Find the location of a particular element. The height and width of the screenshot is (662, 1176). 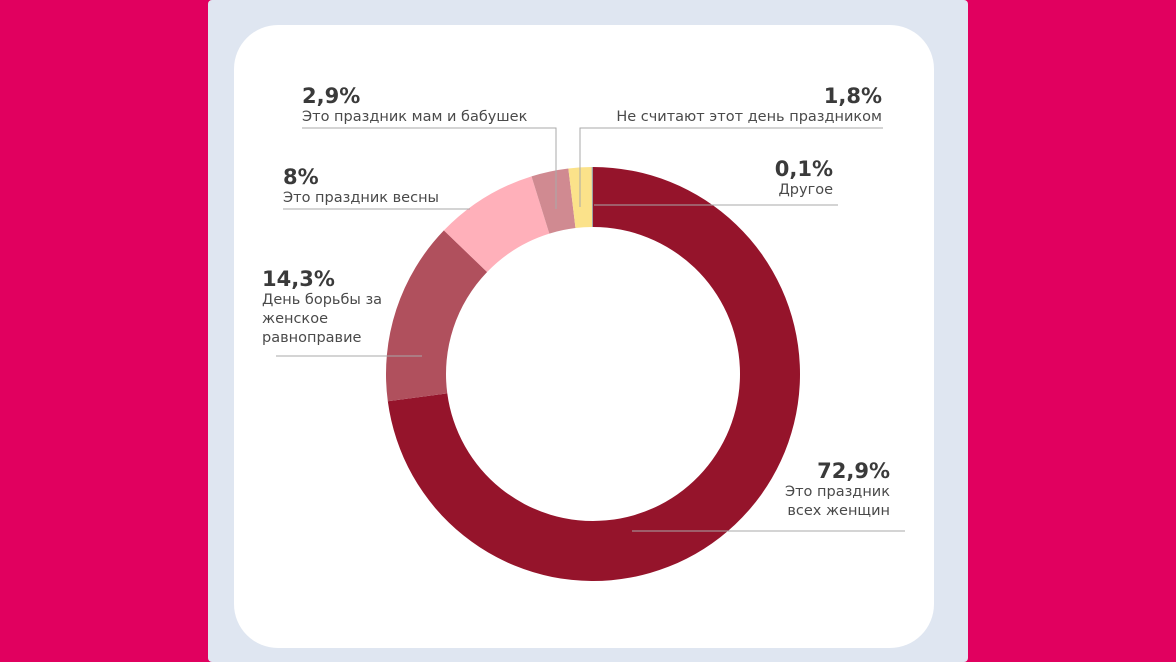

value-label: 72,9% is located at coordinates (853, 471).